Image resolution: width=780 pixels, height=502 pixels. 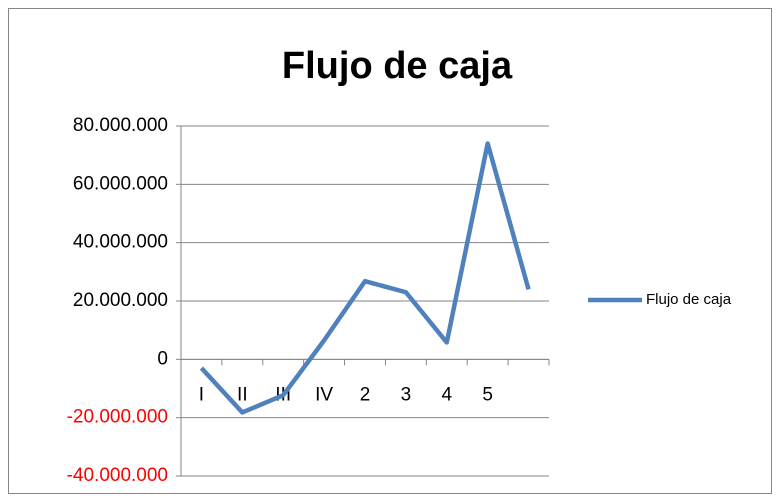 What do you see at coordinates (689, 299) in the screenshot?
I see `legend-label: Flujo de caja` at bounding box center [689, 299].